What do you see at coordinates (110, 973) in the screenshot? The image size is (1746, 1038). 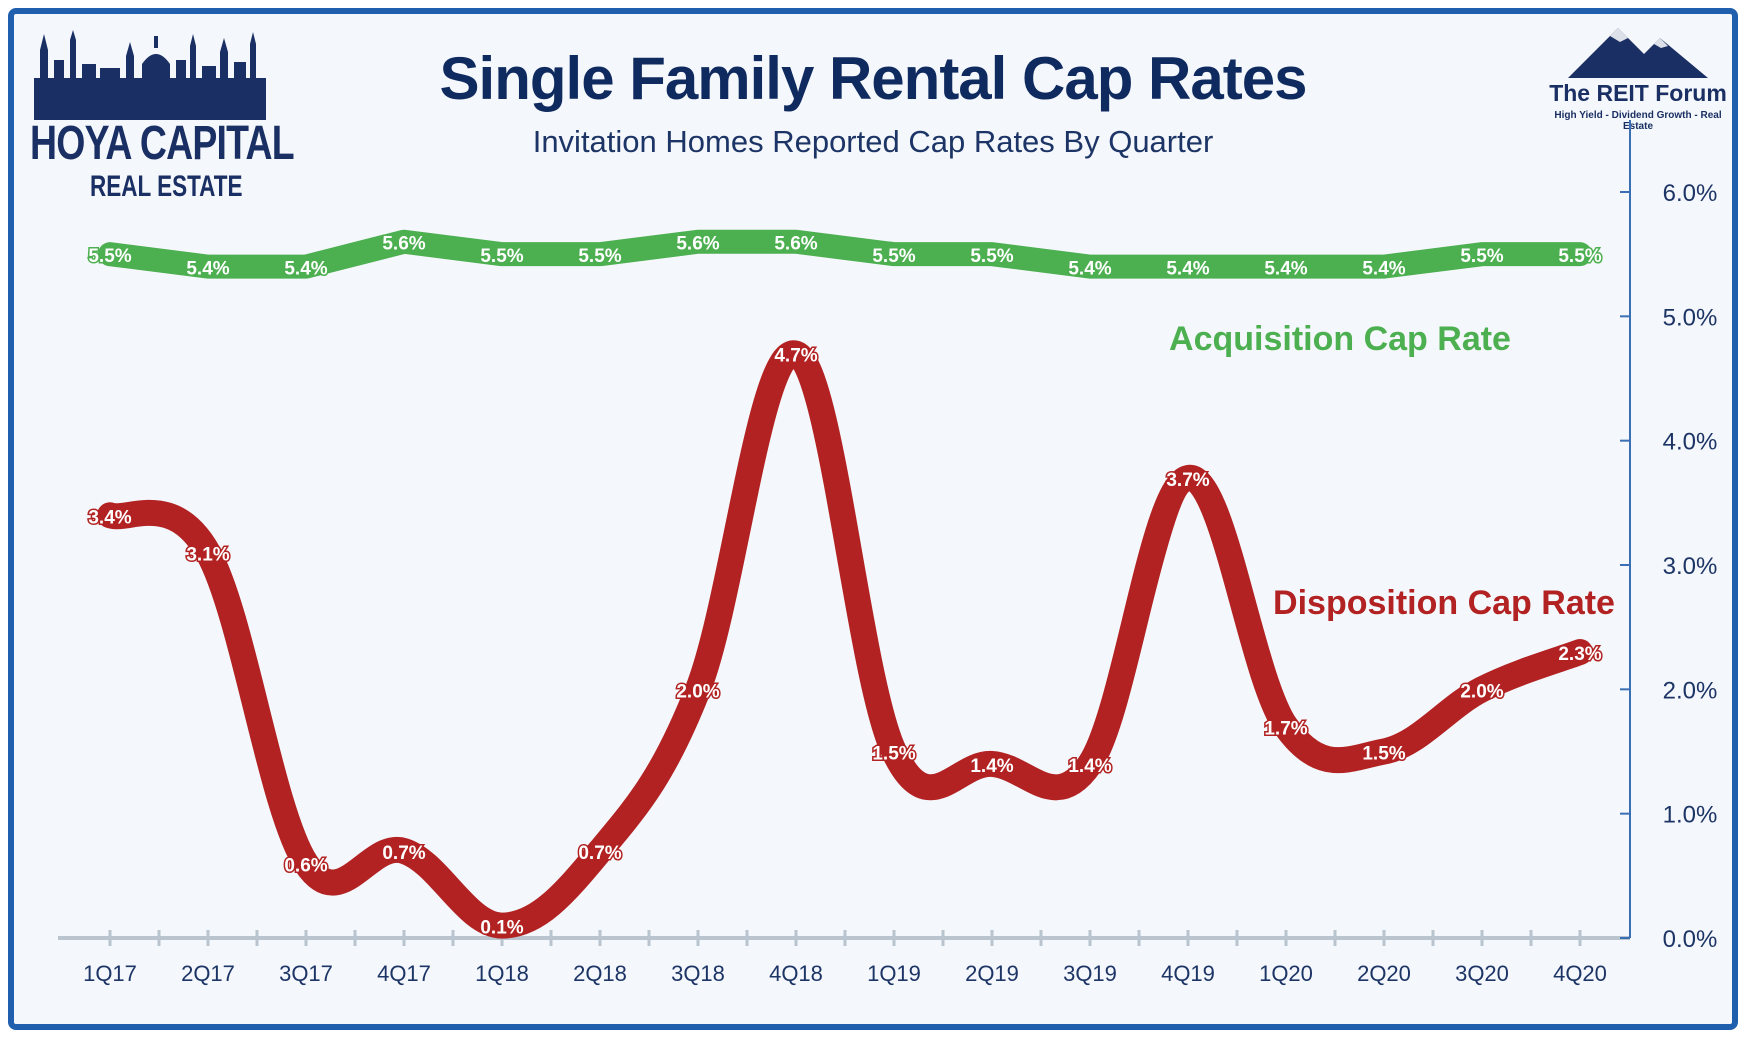 I see `x-tick-label: 1Q17` at bounding box center [110, 973].